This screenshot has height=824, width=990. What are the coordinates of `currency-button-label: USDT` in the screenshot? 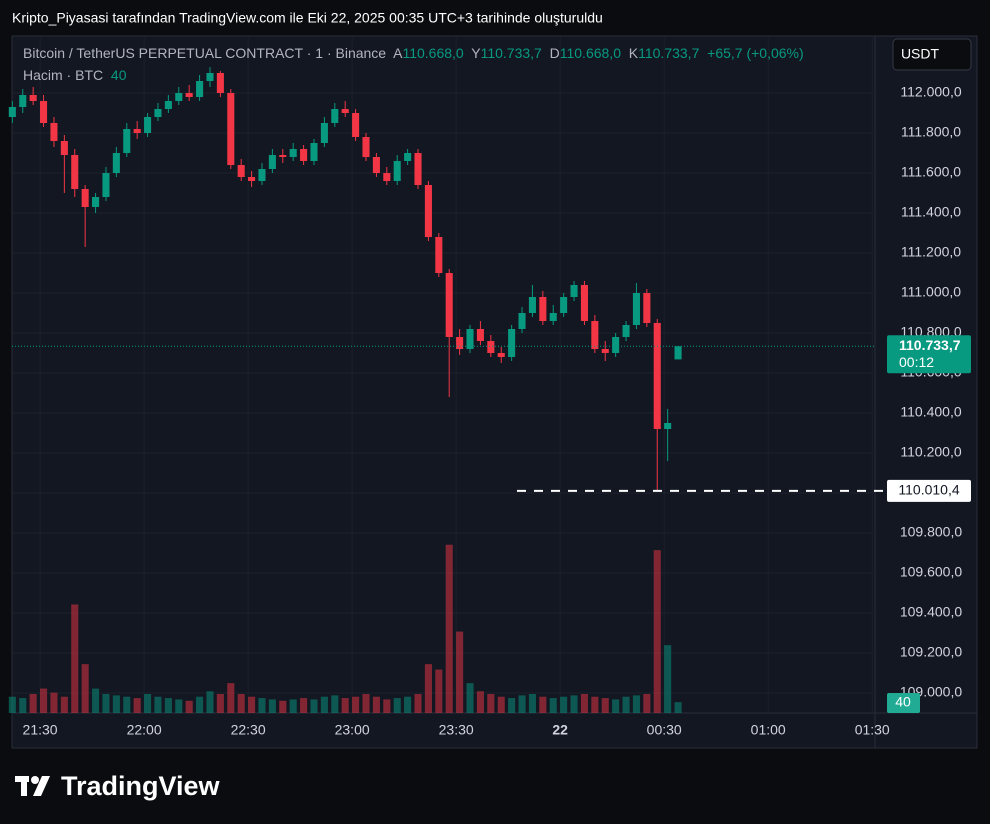 It's located at (920, 54).